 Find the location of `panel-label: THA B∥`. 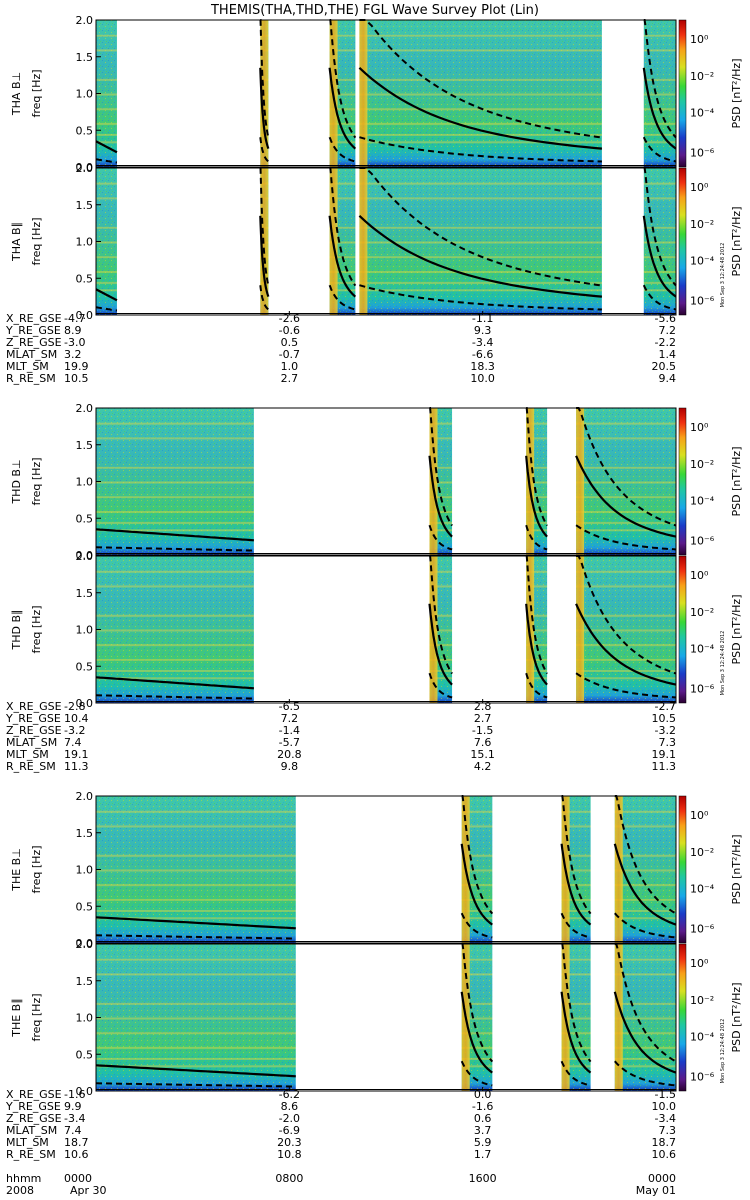

panel-label: THA B∥ is located at coordinates (16, 242).